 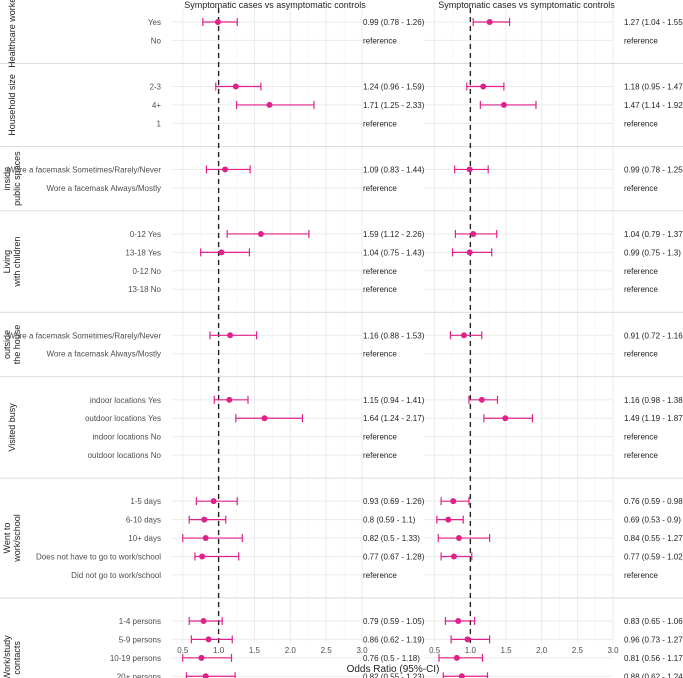 What do you see at coordinates (653, 105) in the screenshot?
I see `value-label: 1.47 (1.14 - 1.92)` at bounding box center [653, 105].